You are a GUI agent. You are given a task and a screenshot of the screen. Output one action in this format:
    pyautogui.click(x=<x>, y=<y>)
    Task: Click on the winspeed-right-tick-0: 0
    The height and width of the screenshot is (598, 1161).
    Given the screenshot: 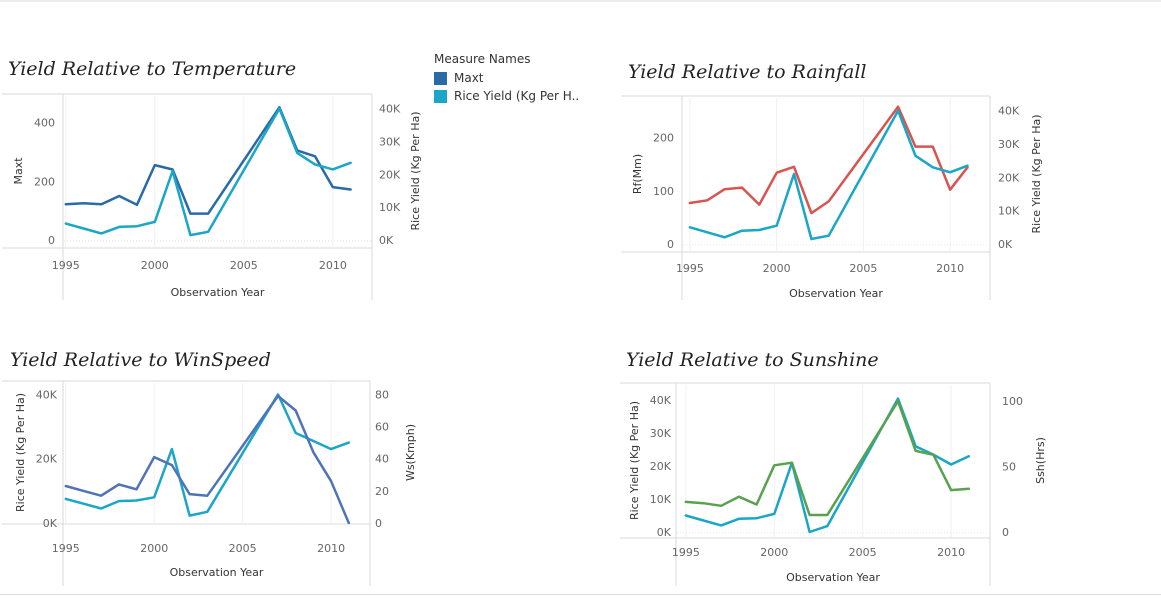 What is the action you would take?
    pyautogui.click(x=378, y=523)
    